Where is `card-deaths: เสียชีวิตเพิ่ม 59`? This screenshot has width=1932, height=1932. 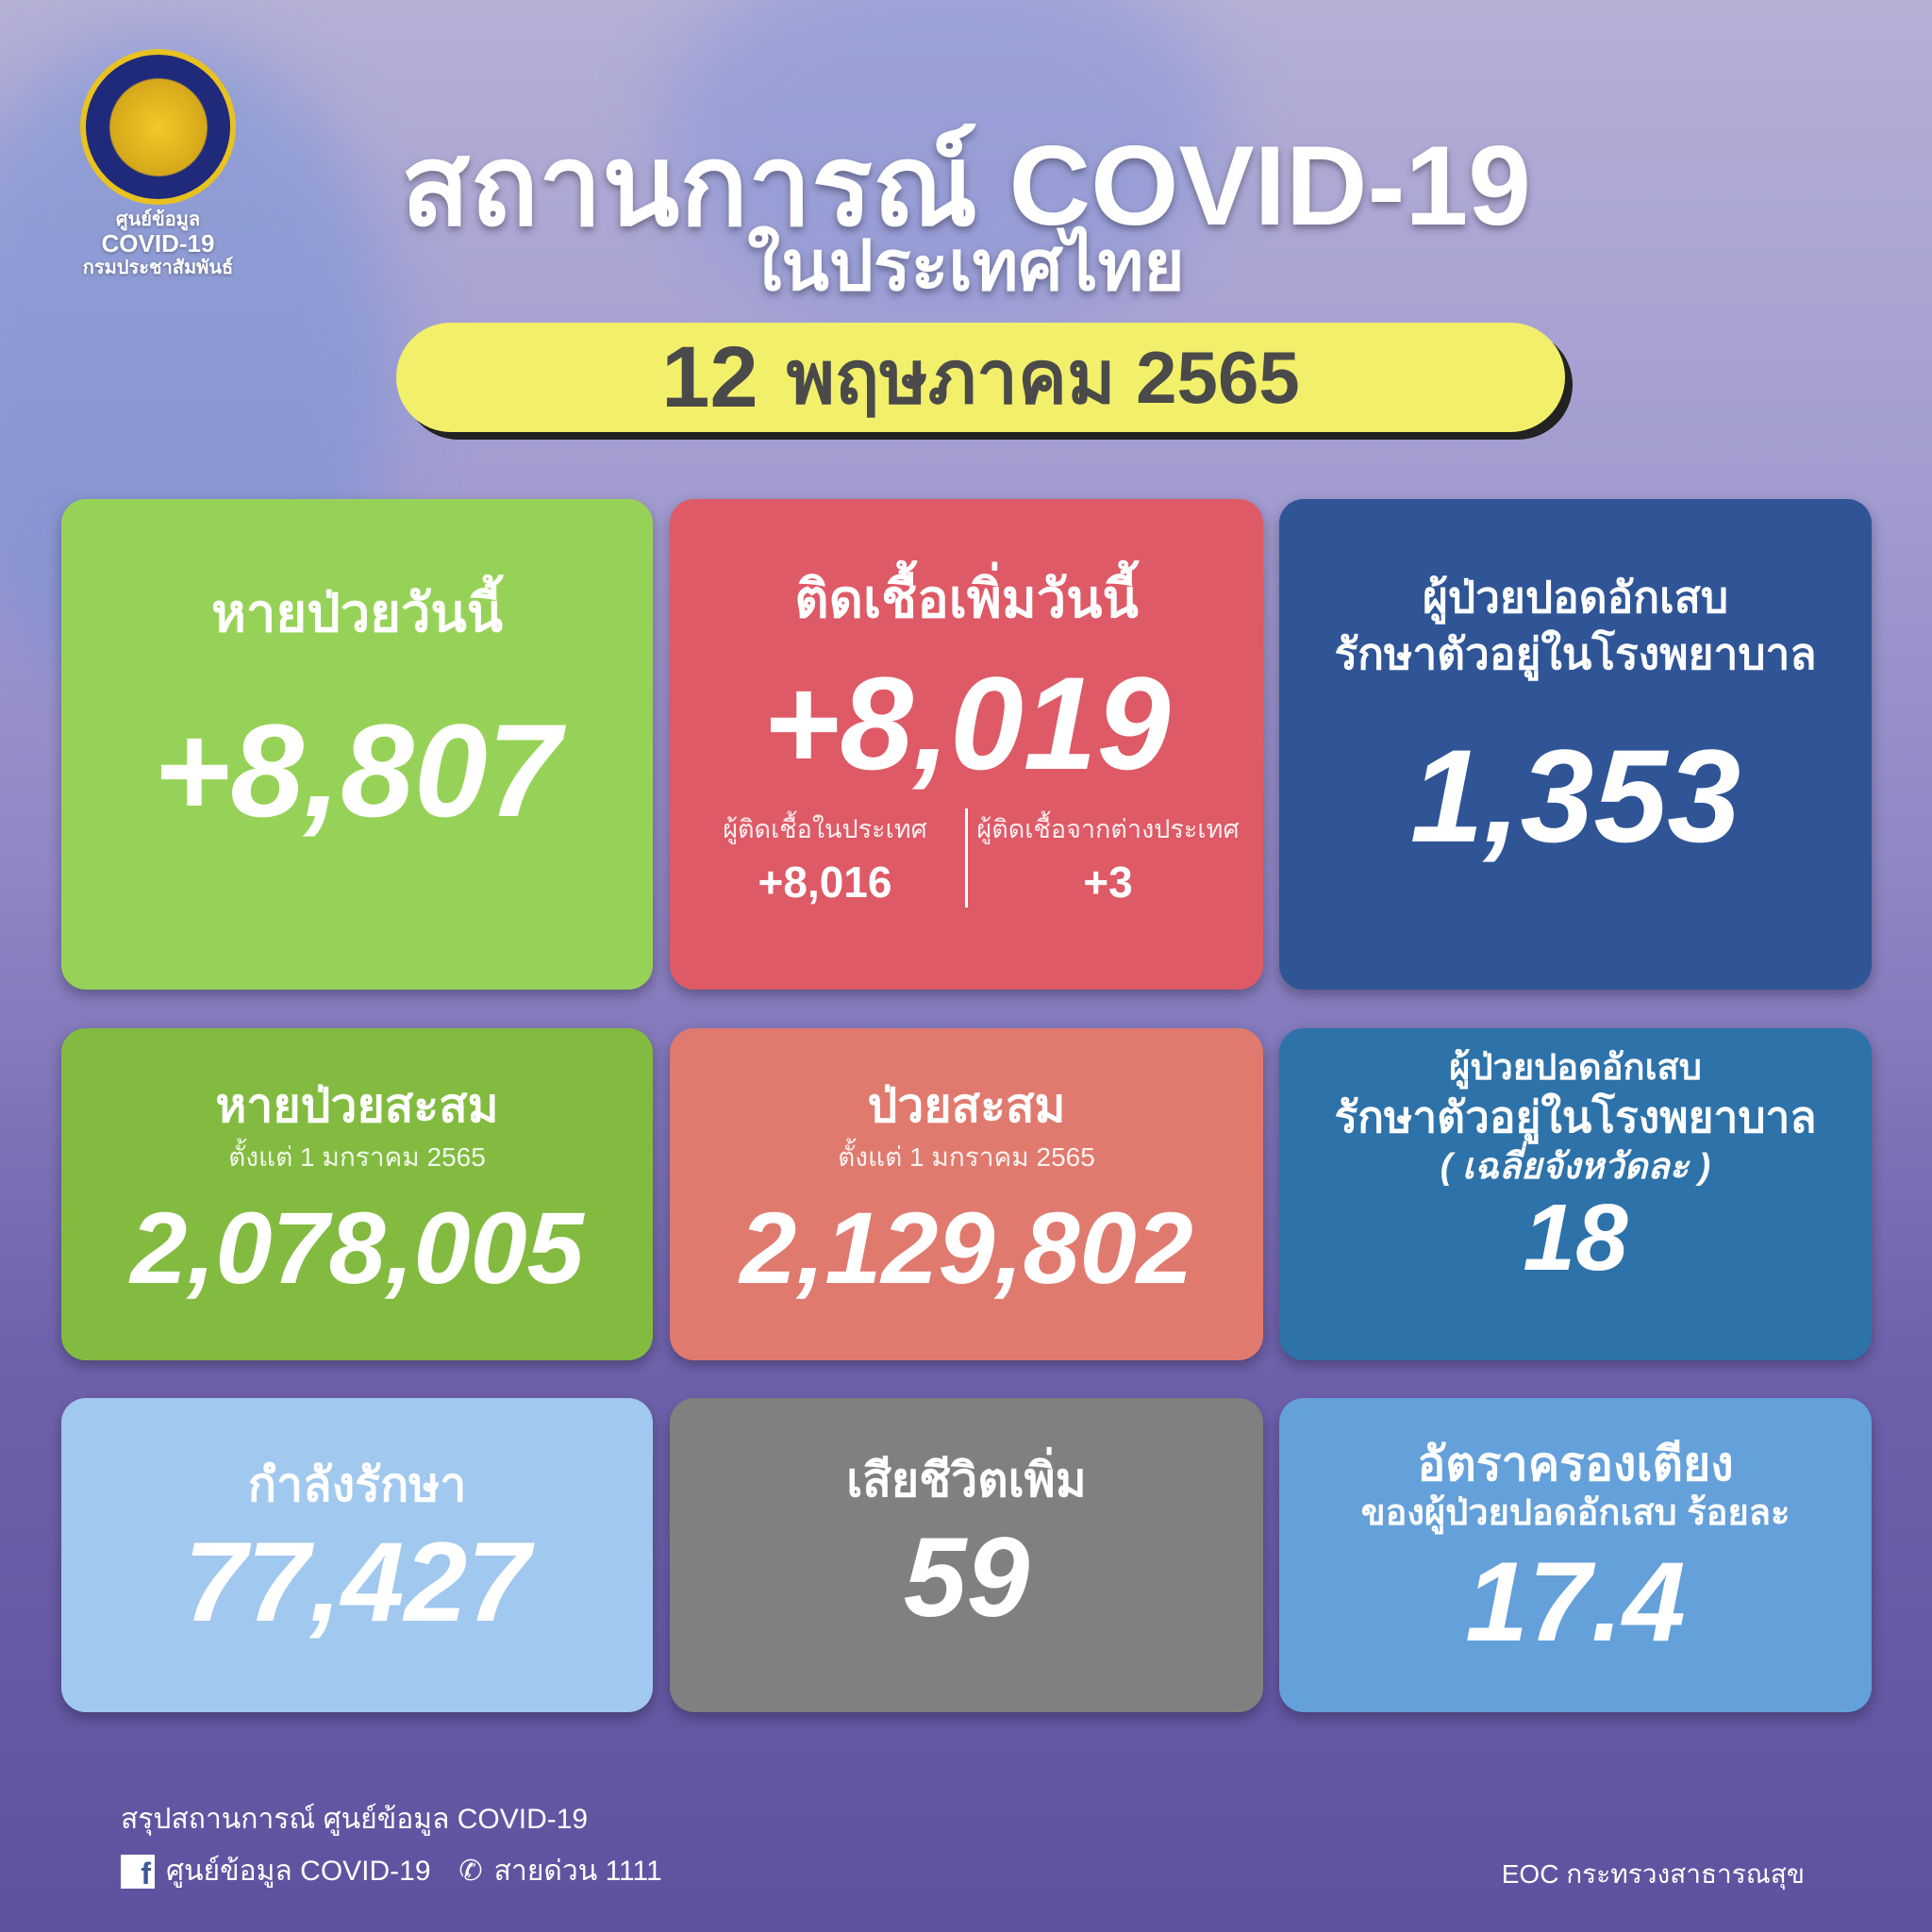
card-deaths: เสียชีวิตเพิ่ม 59 is located at coordinates (967, 1555).